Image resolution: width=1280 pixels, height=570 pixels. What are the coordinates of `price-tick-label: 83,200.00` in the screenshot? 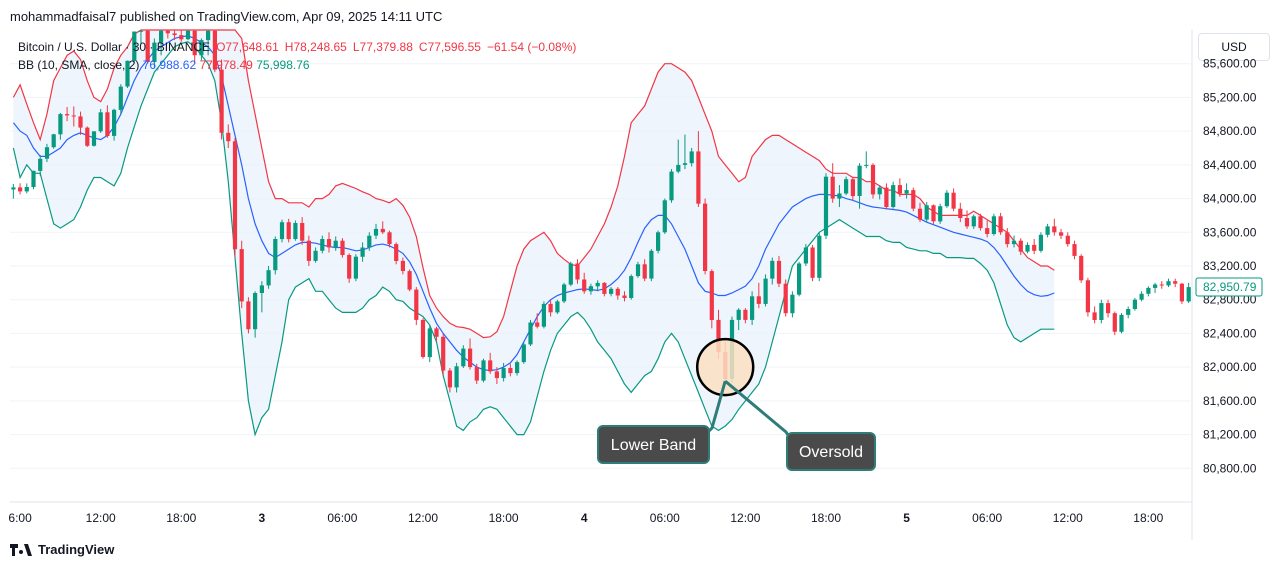 It's located at (1230, 266).